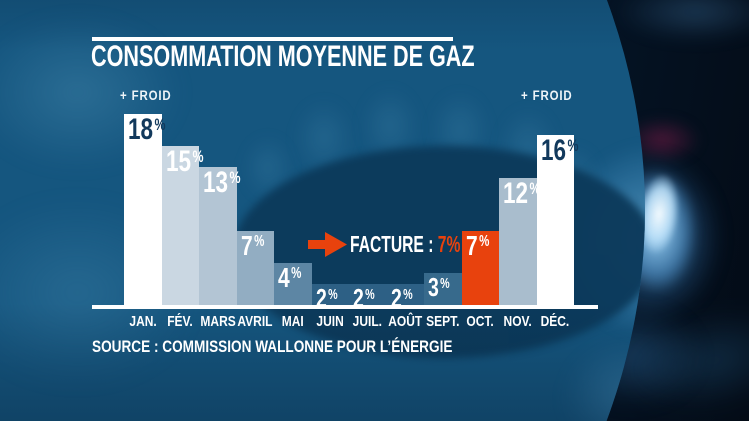  I want to click on title-rule, so click(272, 39).